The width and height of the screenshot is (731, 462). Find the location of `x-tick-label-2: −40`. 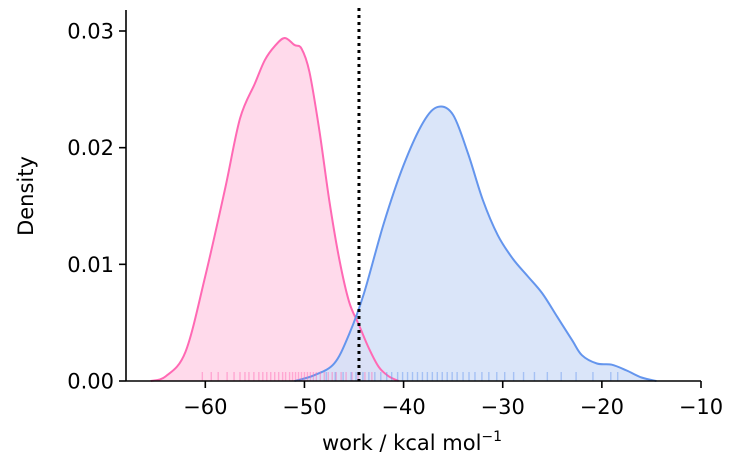

x-tick-label-2: −40 is located at coordinates (403, 407).